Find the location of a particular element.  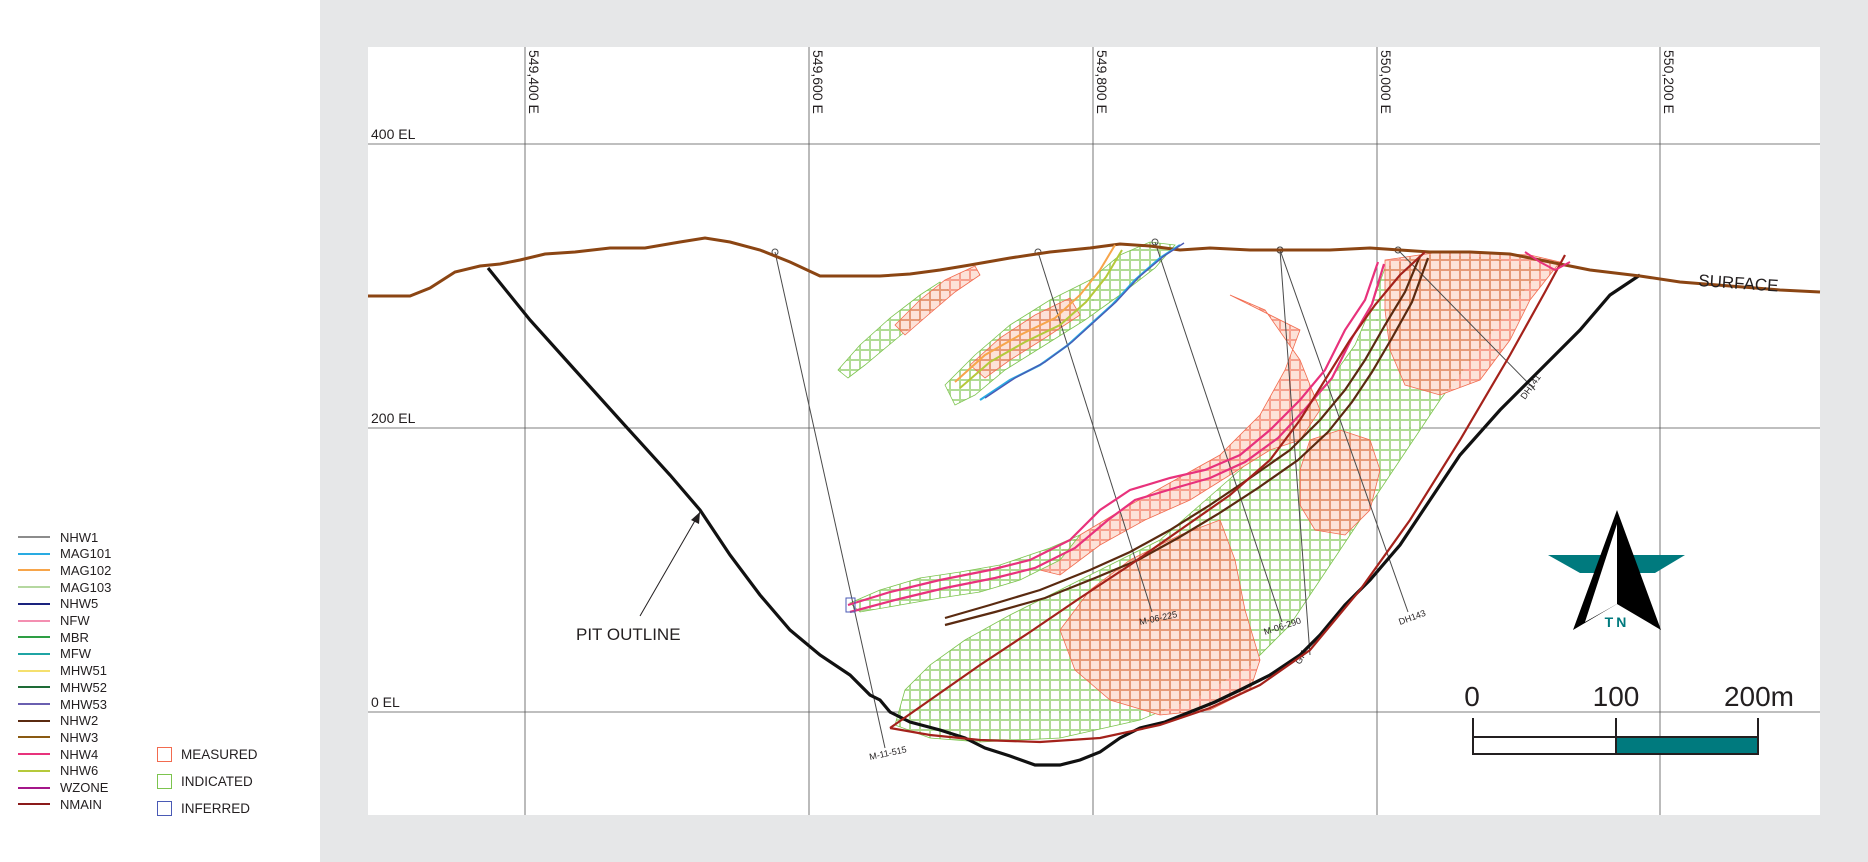

nhw4-indicated-tail is located at coordinates (965, 573).